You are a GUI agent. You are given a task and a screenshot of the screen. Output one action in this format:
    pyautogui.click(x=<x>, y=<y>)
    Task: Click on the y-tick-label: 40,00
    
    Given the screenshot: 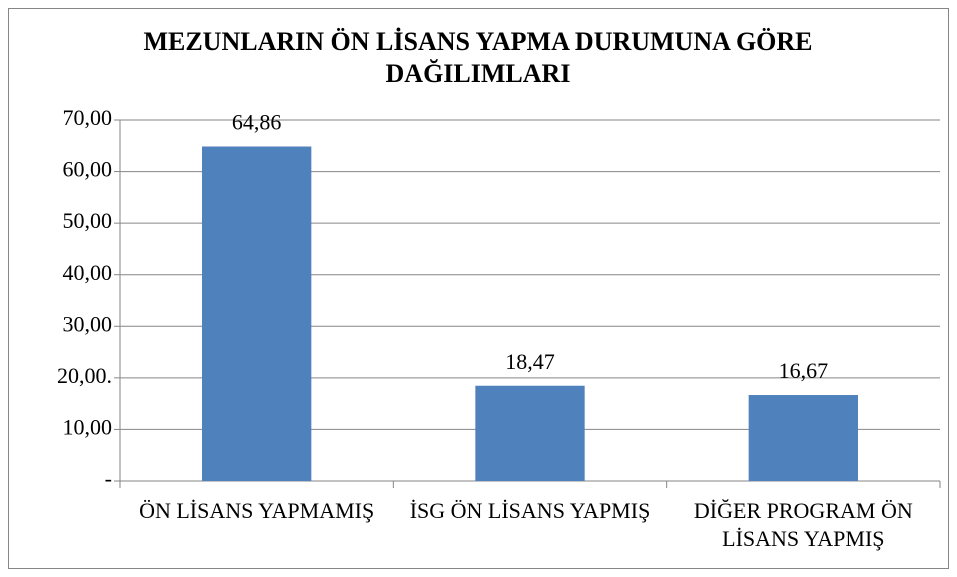 What is the action you would take?
    pyautogui.click(x=88, y=272)
    